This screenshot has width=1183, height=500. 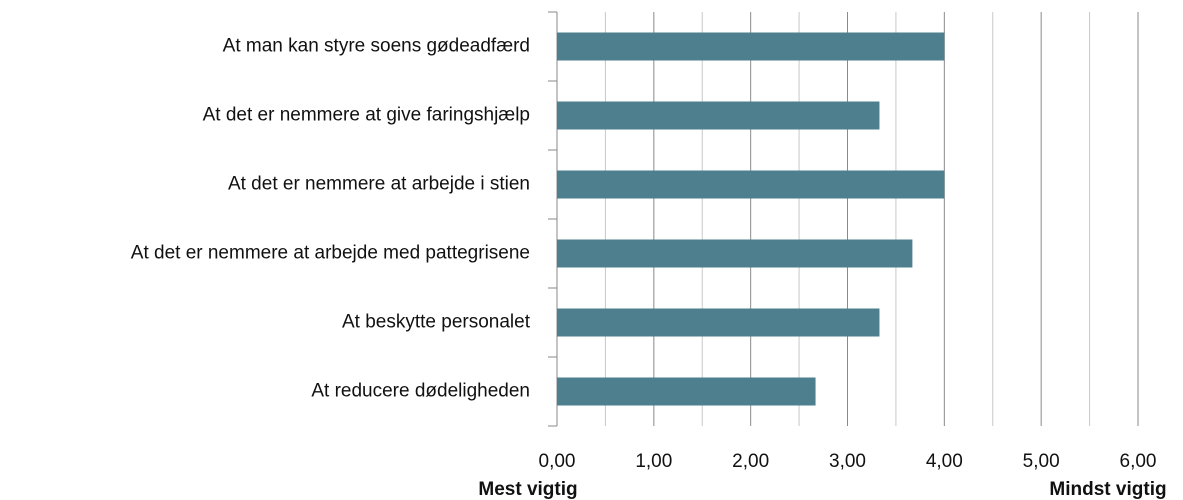 I want to click on y-tick-label: At det er nemmere at arbejde i stien, so click(x=379, y=184).